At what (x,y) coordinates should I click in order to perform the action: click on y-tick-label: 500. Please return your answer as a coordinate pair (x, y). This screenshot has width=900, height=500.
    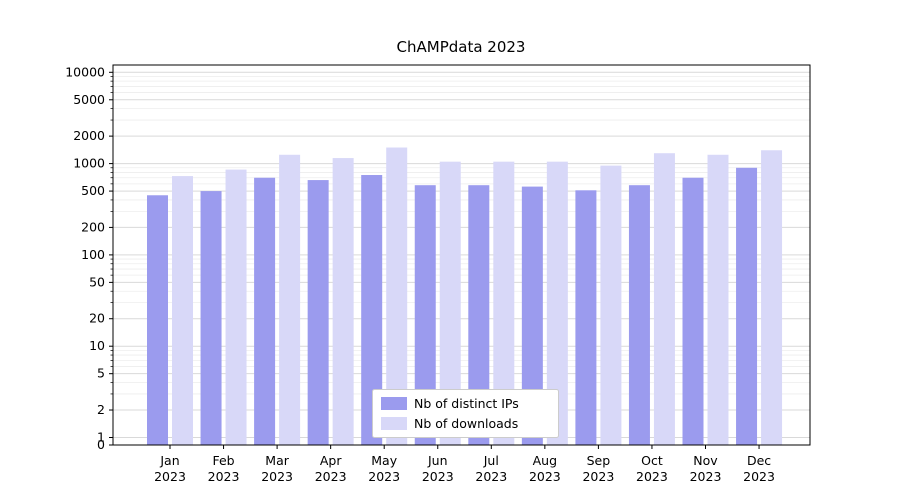
    Looking at the image, I should click on (93, 190).